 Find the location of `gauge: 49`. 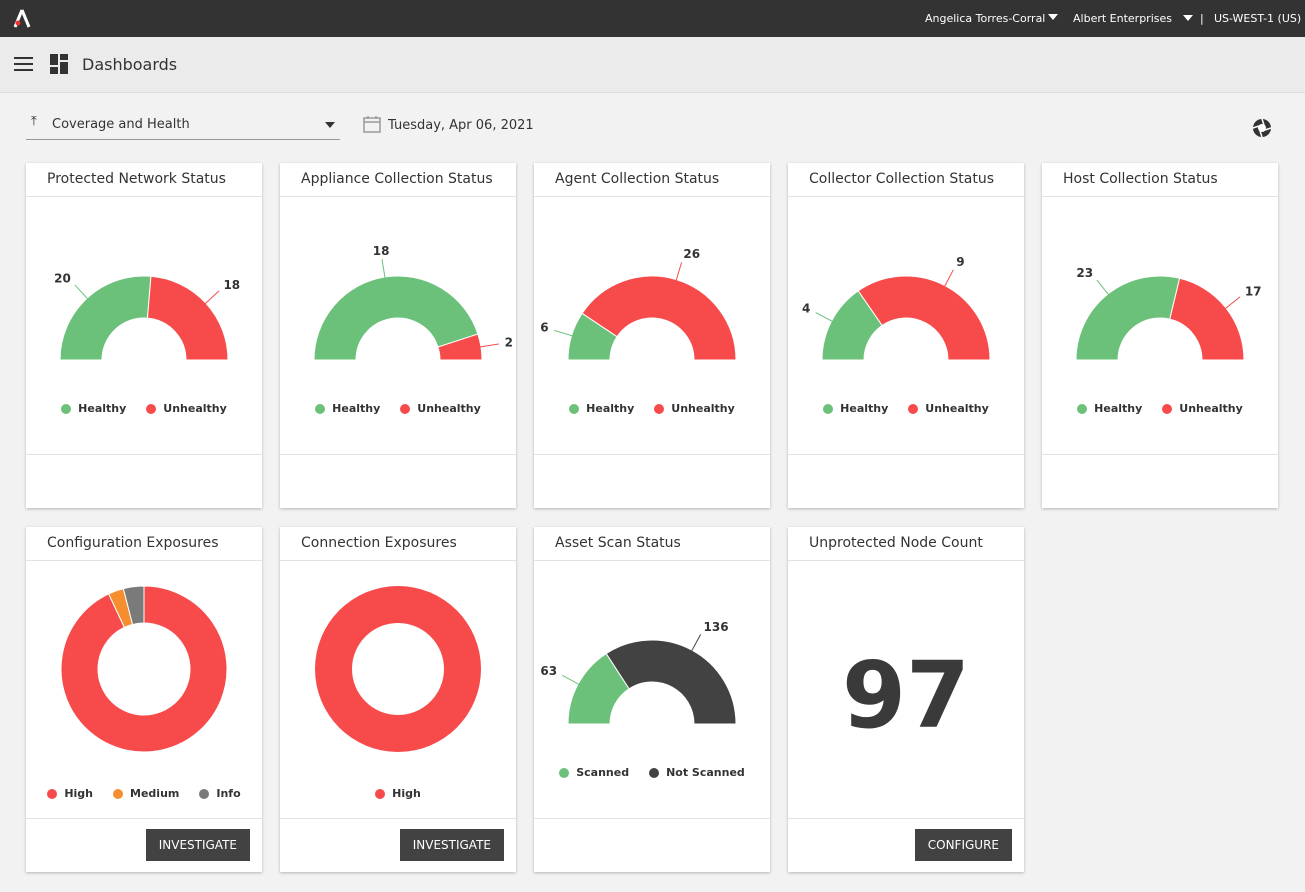

gauge: 49 is located at coordinates (896, 308).